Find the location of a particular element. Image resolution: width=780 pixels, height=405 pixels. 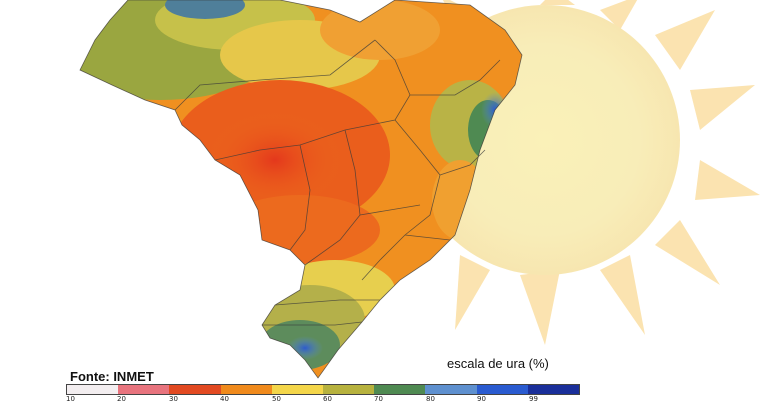

scale-tick: 50 is located at coordinates (276, 399).